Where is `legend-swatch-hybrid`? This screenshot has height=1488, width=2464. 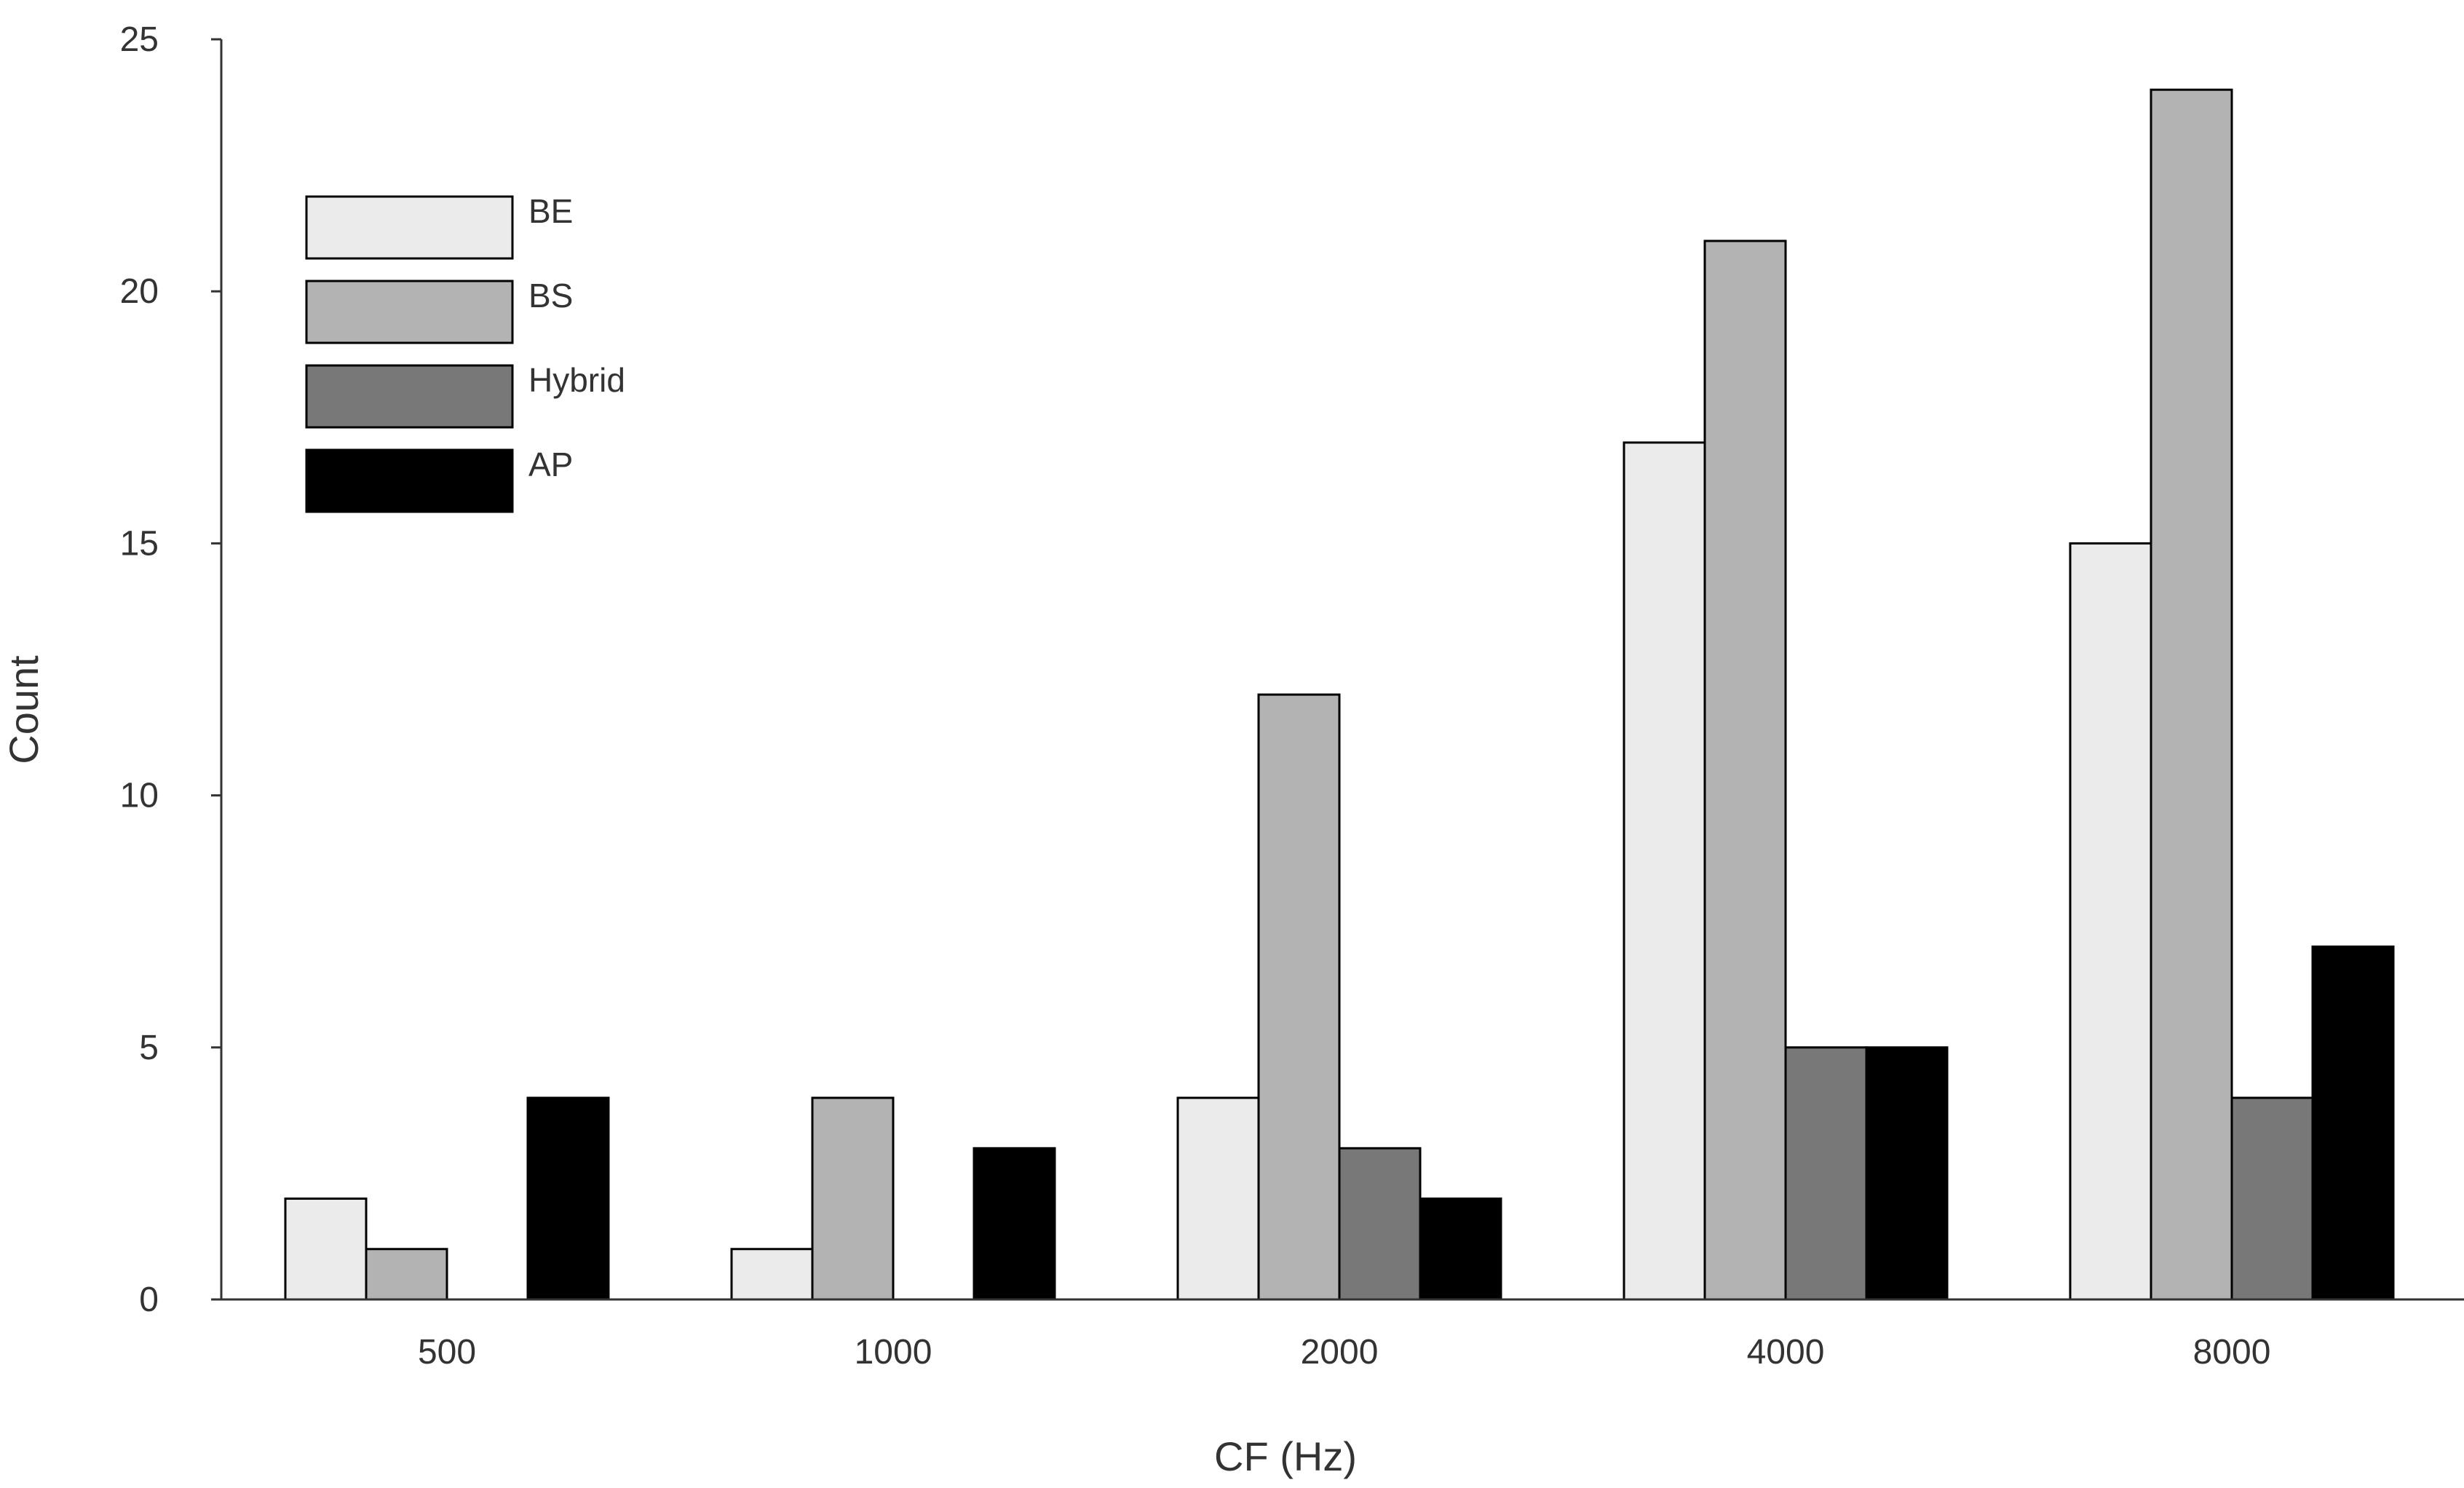 legend-swatch-hybrid is located at coordinates (409, 396).